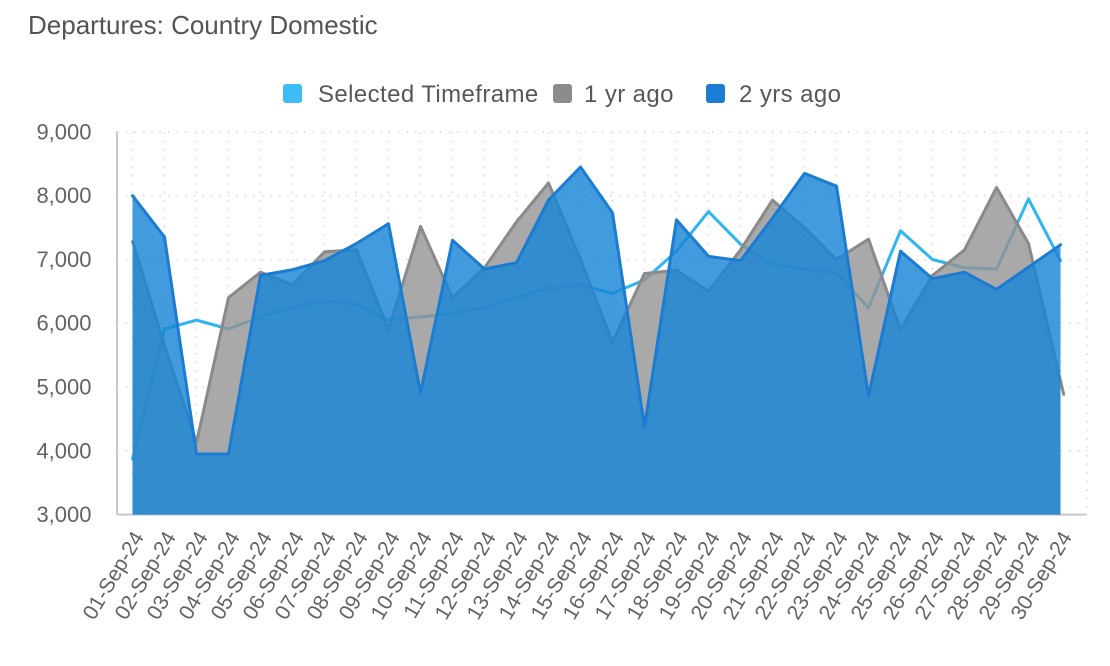 This screenshot has width=1110, height=666. I want to click on svg-text: 5,000, so click(63, 387).